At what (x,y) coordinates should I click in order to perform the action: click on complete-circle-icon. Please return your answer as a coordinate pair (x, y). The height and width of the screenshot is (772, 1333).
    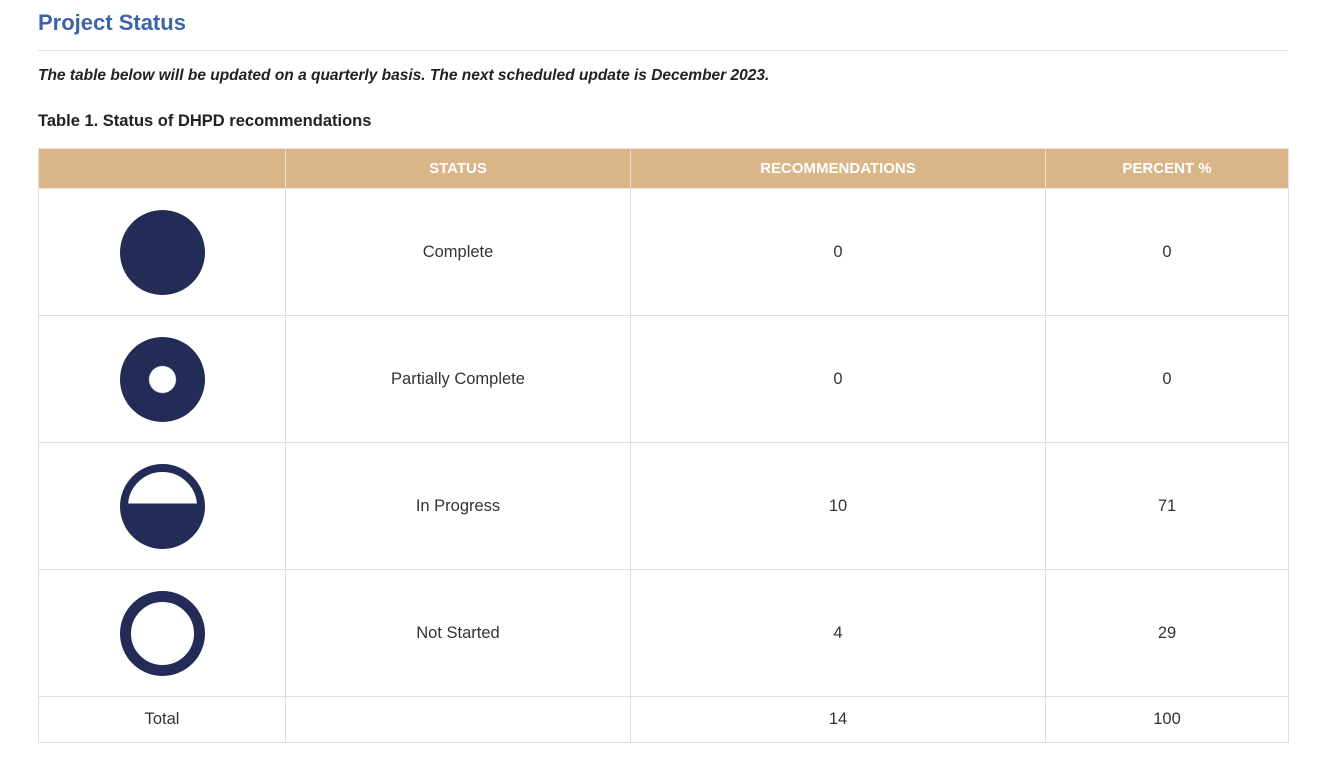
    Looking at the image, I should click on (162, 252).